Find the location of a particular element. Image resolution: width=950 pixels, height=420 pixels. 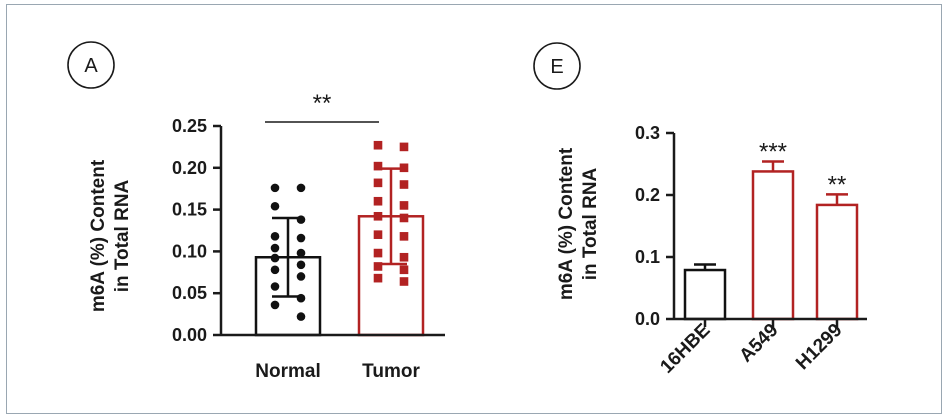

panel-e-x-axis: 16HBE A549 H1299 is located at coordinates (761, 347).